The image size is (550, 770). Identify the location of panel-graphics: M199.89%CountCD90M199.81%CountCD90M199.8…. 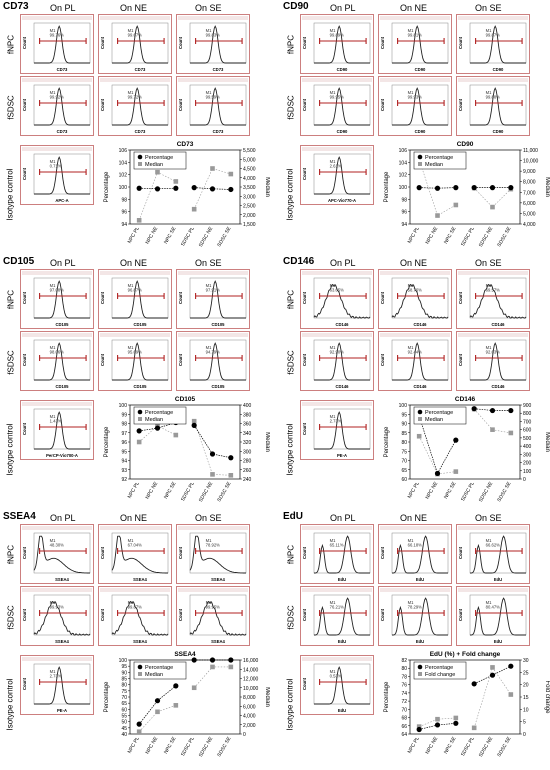
(425, 131).